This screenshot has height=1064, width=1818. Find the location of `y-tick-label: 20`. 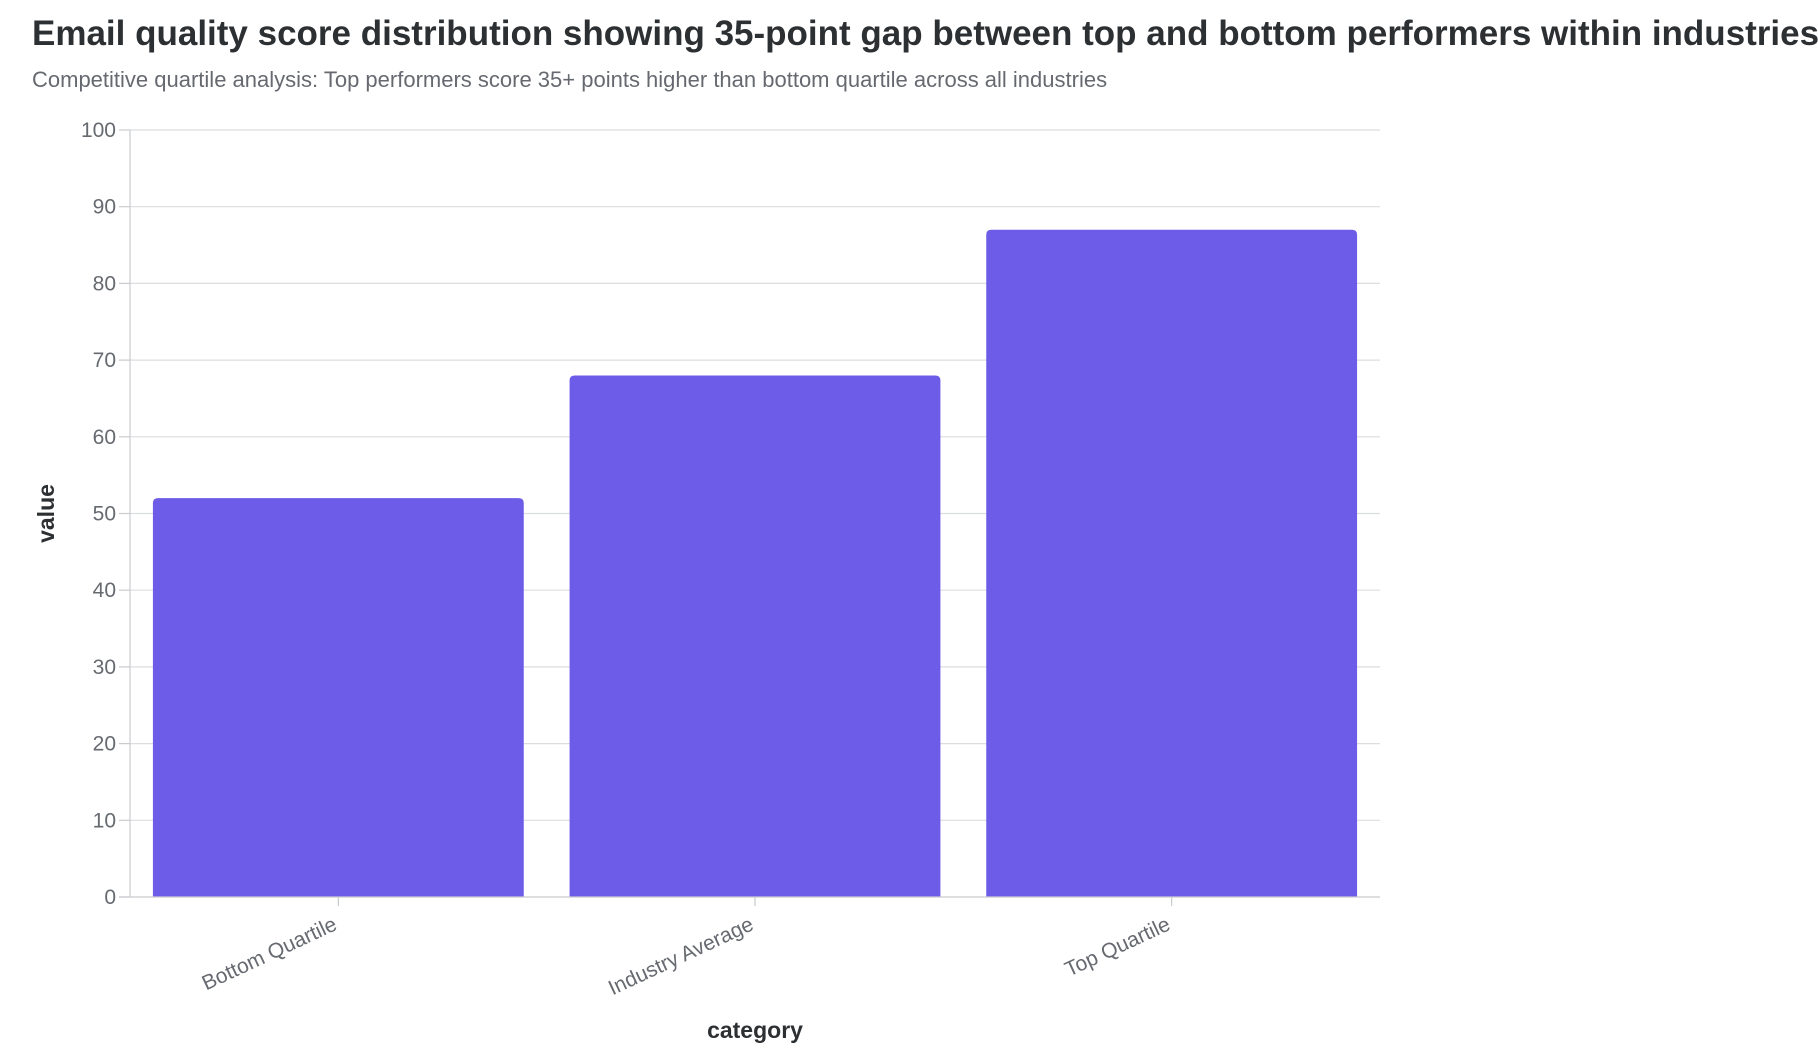

y-tick-label: 20 is located at coordinates (104, 744).